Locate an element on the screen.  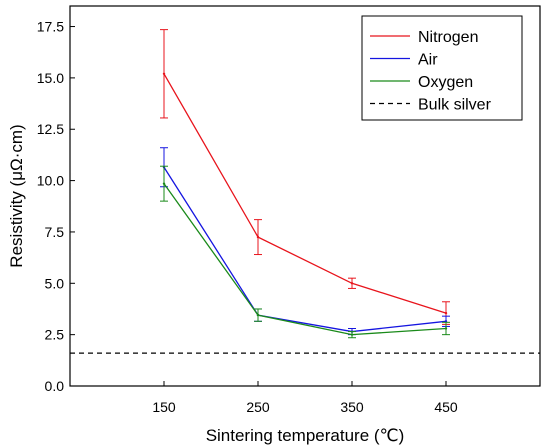
x-tick-label: 450 is located at coordinates (446, 407).